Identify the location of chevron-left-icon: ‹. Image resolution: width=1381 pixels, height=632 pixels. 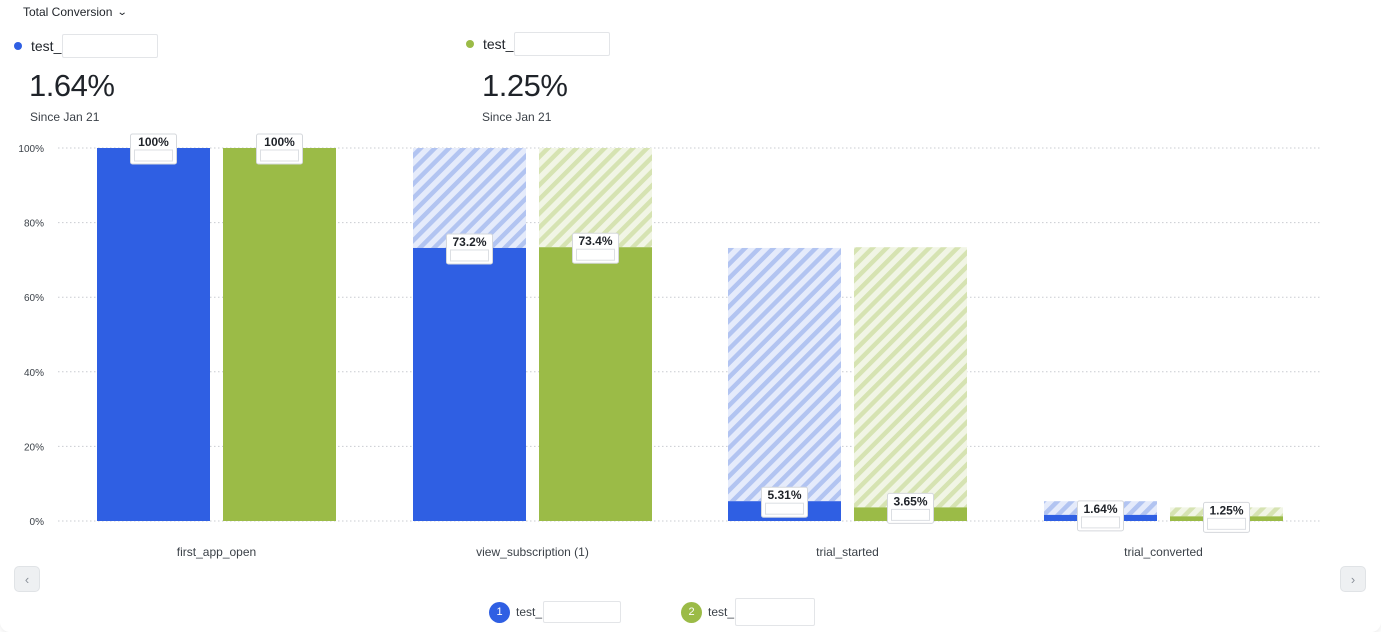
(27, 579).